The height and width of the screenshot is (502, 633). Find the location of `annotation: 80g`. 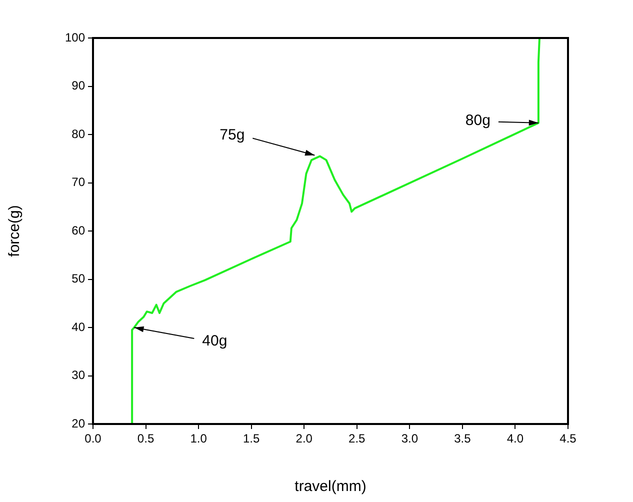

annotation: 80g is located at coordinates (477, 121).